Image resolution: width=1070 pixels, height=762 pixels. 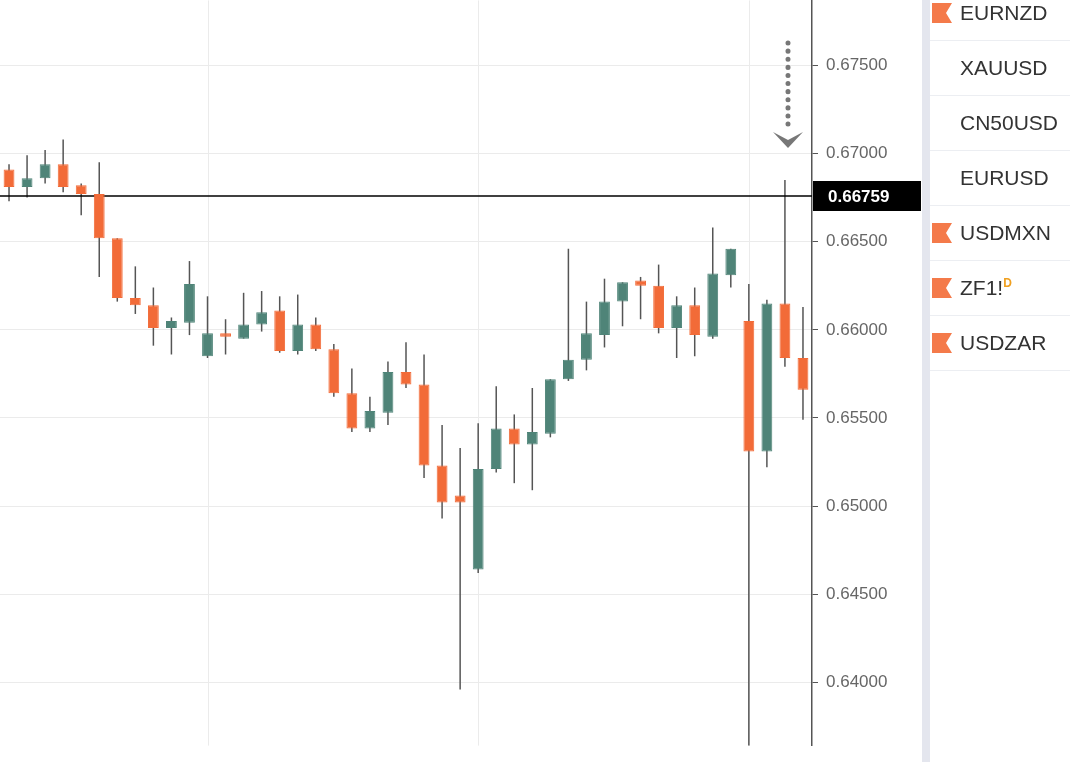 What do you see at coordinates (1003, 343) in the screenshot?
I see `text: USDZAR` at bounding box center [1003, 343].